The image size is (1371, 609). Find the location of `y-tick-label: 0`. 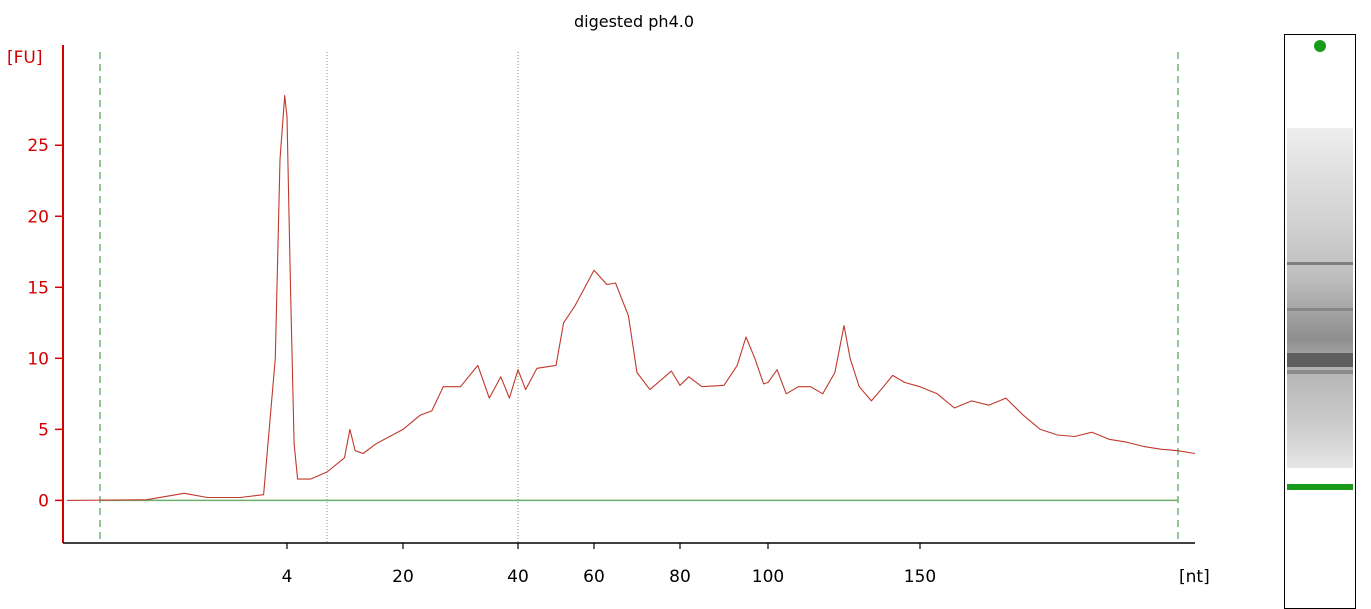

y-tick-label: 0 is located at coordinates (43, 501).